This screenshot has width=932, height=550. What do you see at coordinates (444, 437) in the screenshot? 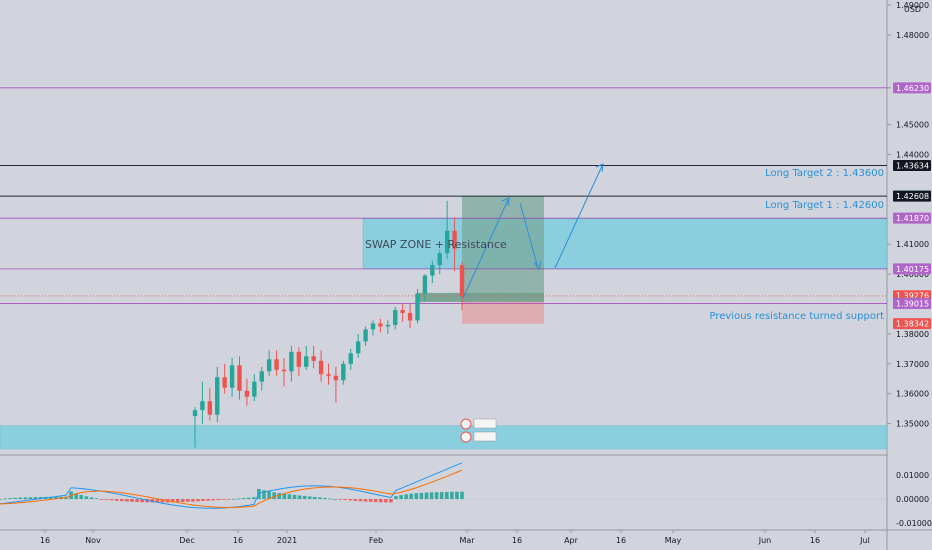
I see `support-zone` at bounding box center [444, 437].